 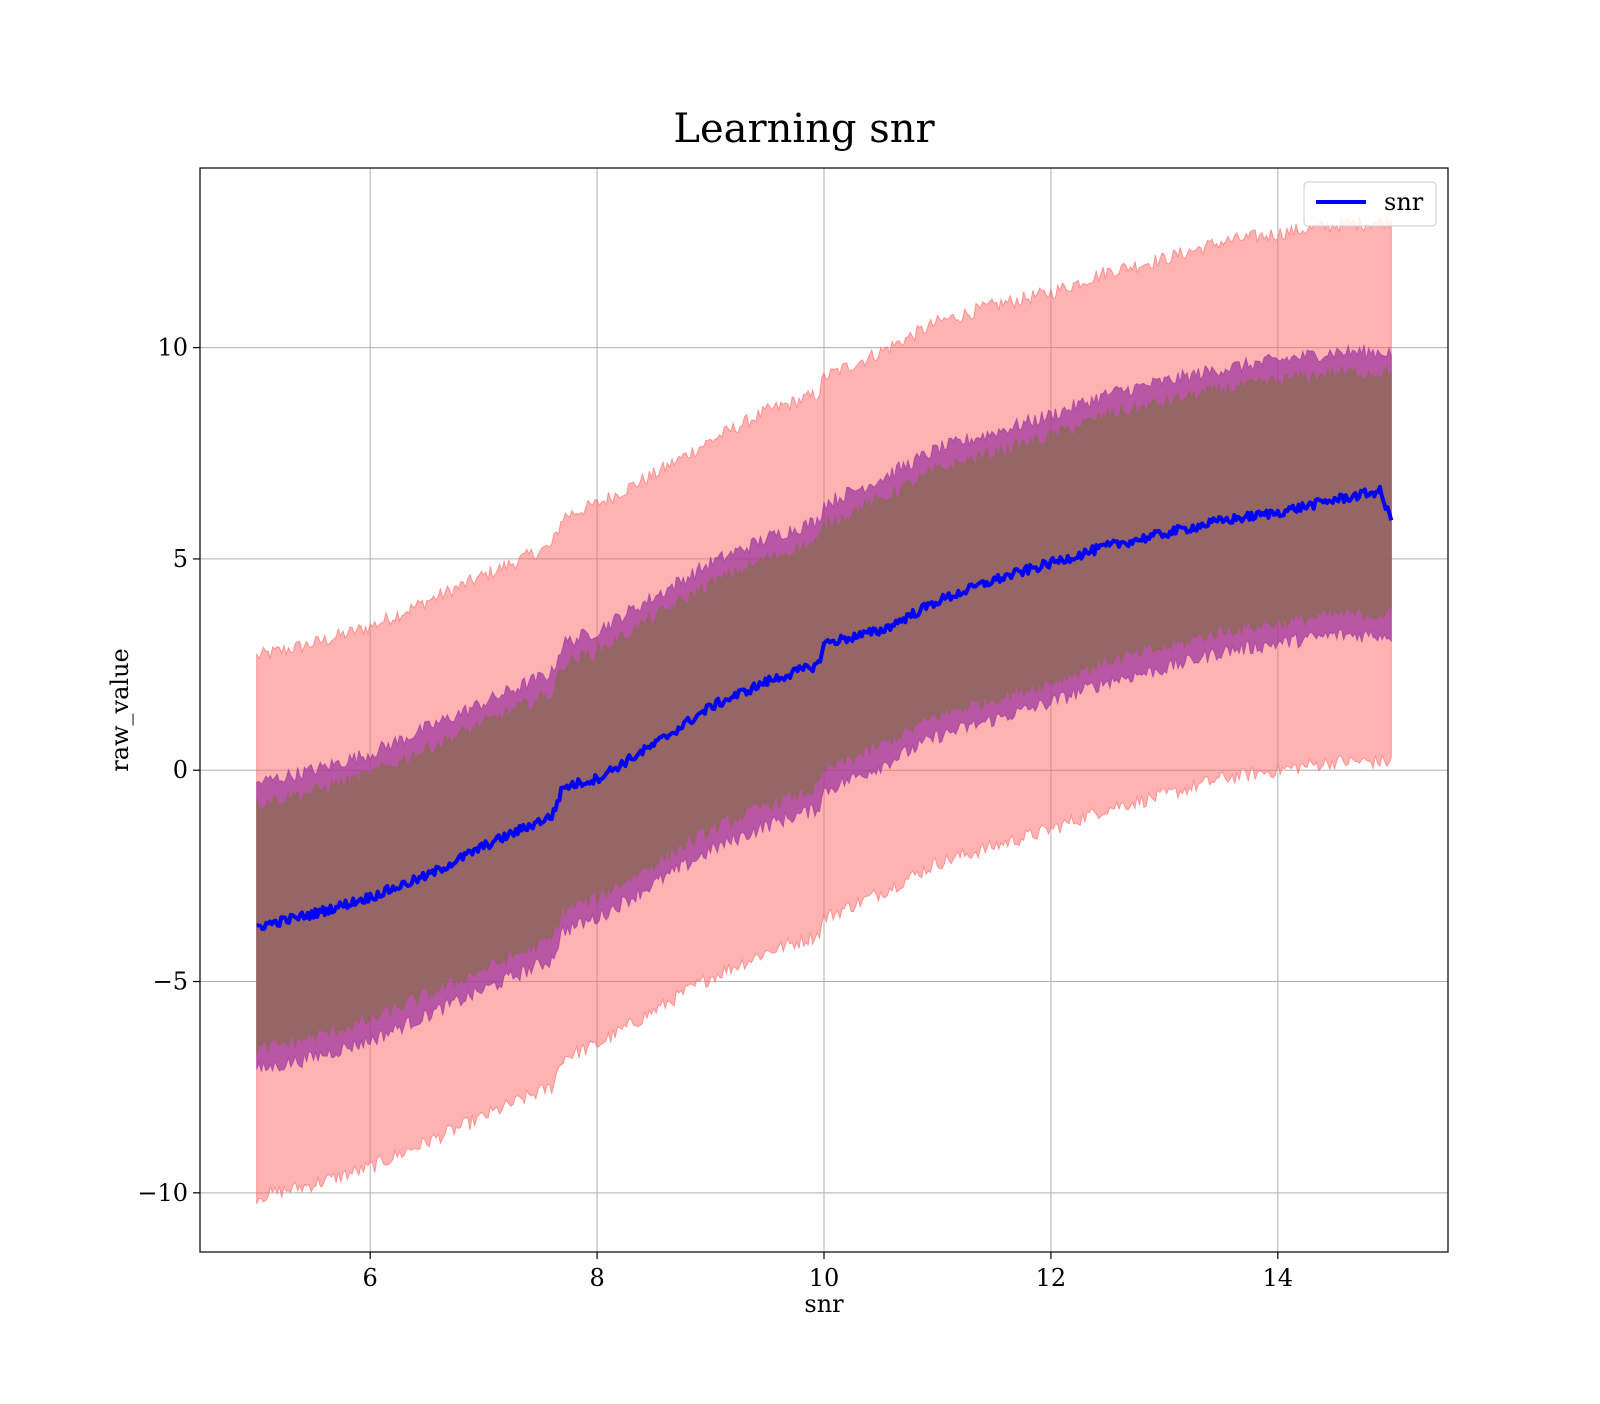 What do you see at coordinates (170, 982) in the screenshot?
I see `y-tick-label: −5` at bounding box center [170, 982].